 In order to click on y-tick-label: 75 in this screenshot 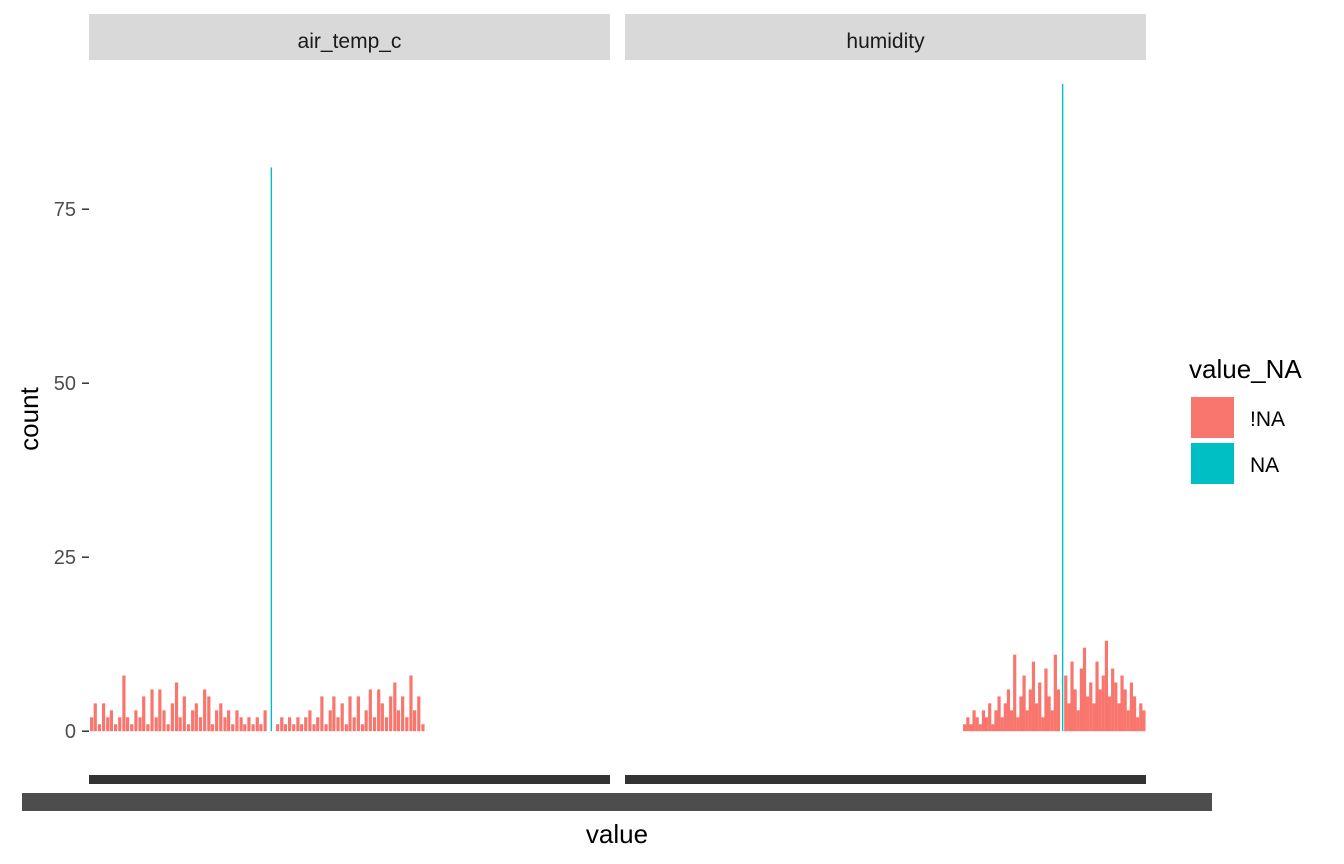, I will do `click(65, 210)`.